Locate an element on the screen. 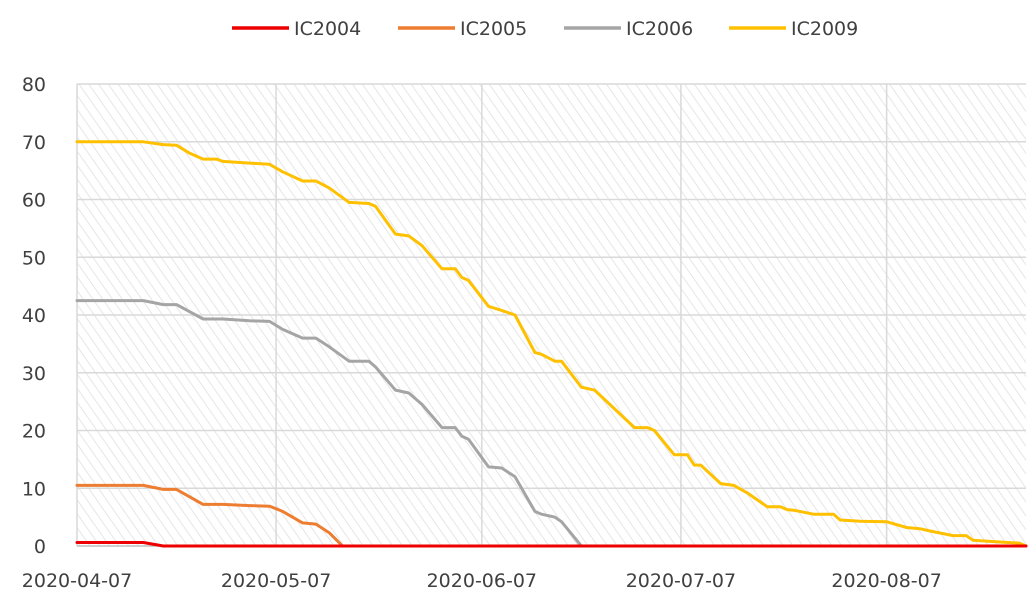 This screenshot has height=603, width=1032. legend-label-ic2005: IC2005 is located at coordinates (493, 29).